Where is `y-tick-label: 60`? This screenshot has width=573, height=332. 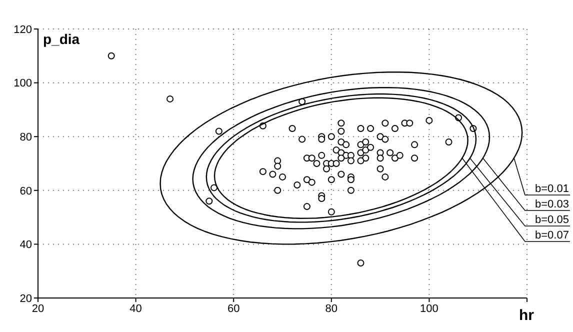
y-tick-label: 60 is located at coordinates (26, 191).